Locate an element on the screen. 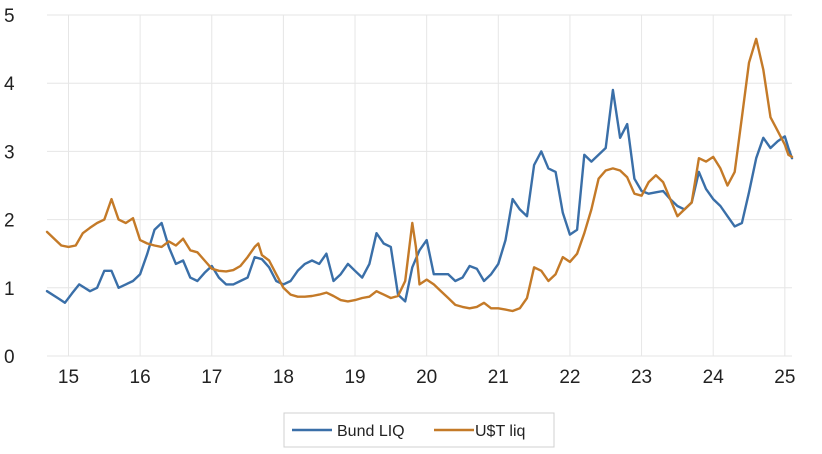  legend-label-1: U$T liq is located at coordinates (500, 431).